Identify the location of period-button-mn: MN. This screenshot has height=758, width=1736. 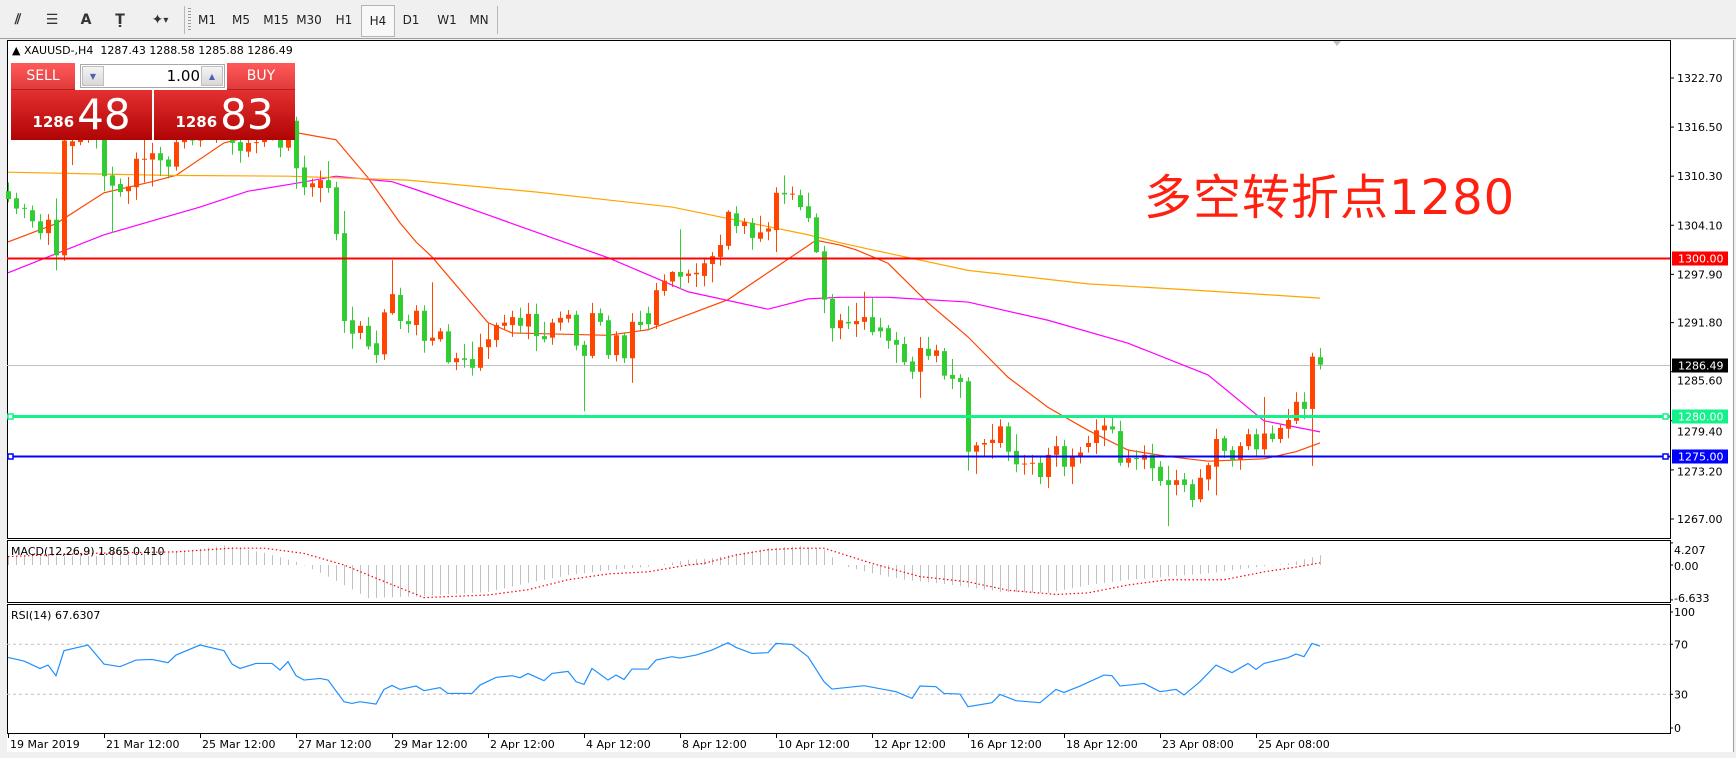
(479, 20).